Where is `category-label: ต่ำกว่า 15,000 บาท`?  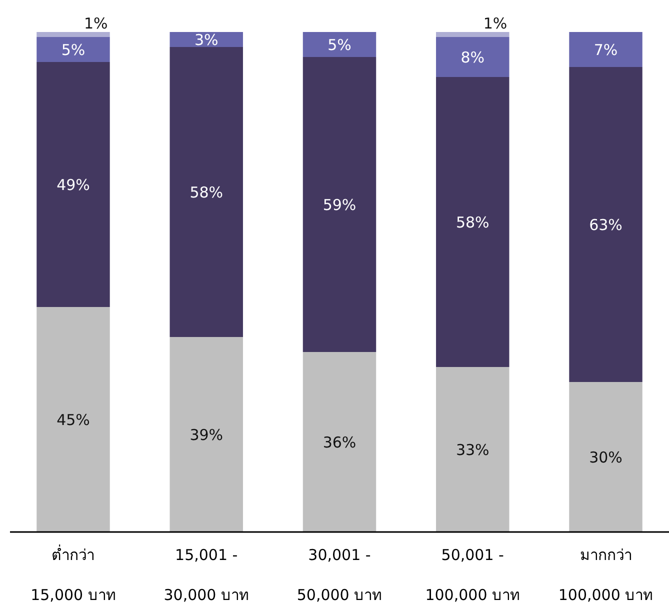
category-label: ต่ำกว่า 15,000 บาท is located at coordinates (73, 575).